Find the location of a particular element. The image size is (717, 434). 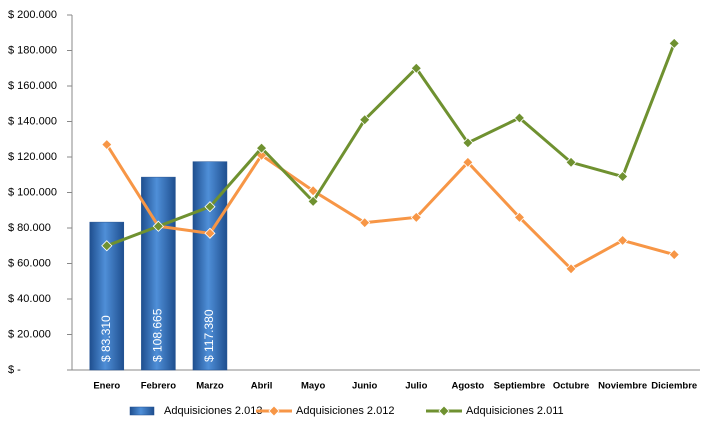

y-tick-label: $ 180.000 is located at coordinates (32, 50).